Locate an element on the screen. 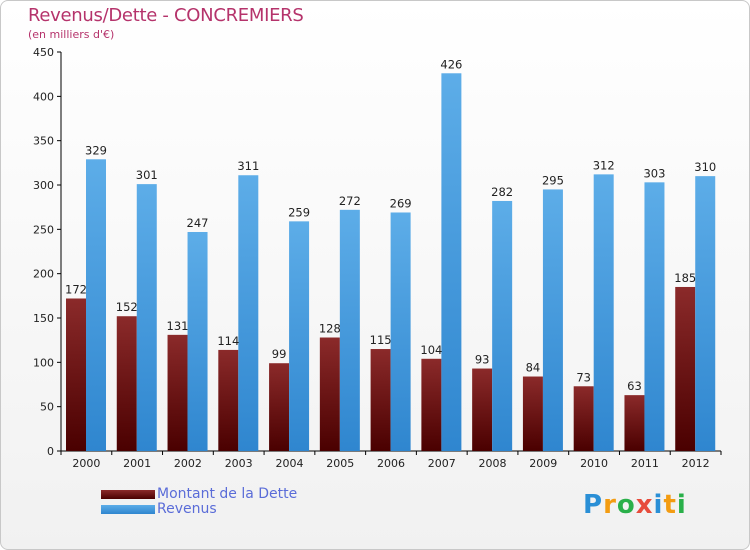 The width and height of the screenshot is (750, 550). data-label-dette: 63 is located at coordinates (634, 386).